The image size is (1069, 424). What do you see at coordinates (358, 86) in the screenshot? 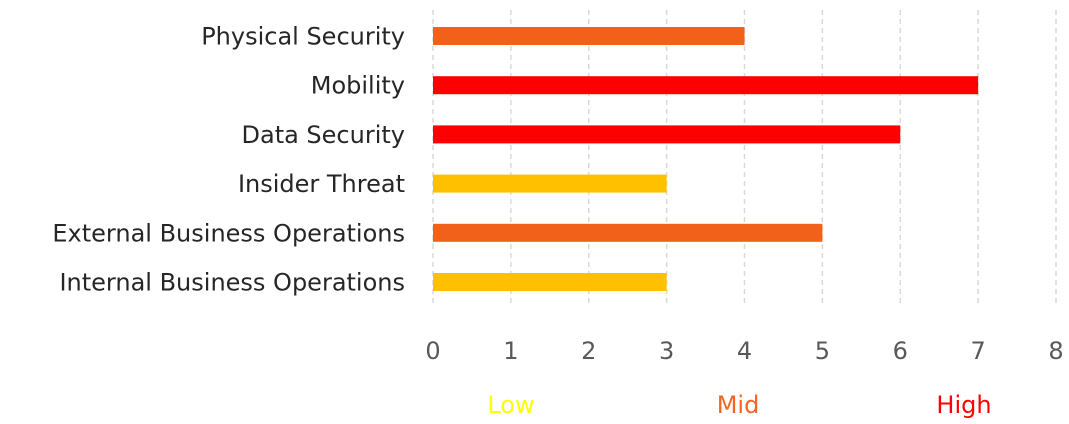
I see `category-label: Mobility` at bounding box center [358, 86].